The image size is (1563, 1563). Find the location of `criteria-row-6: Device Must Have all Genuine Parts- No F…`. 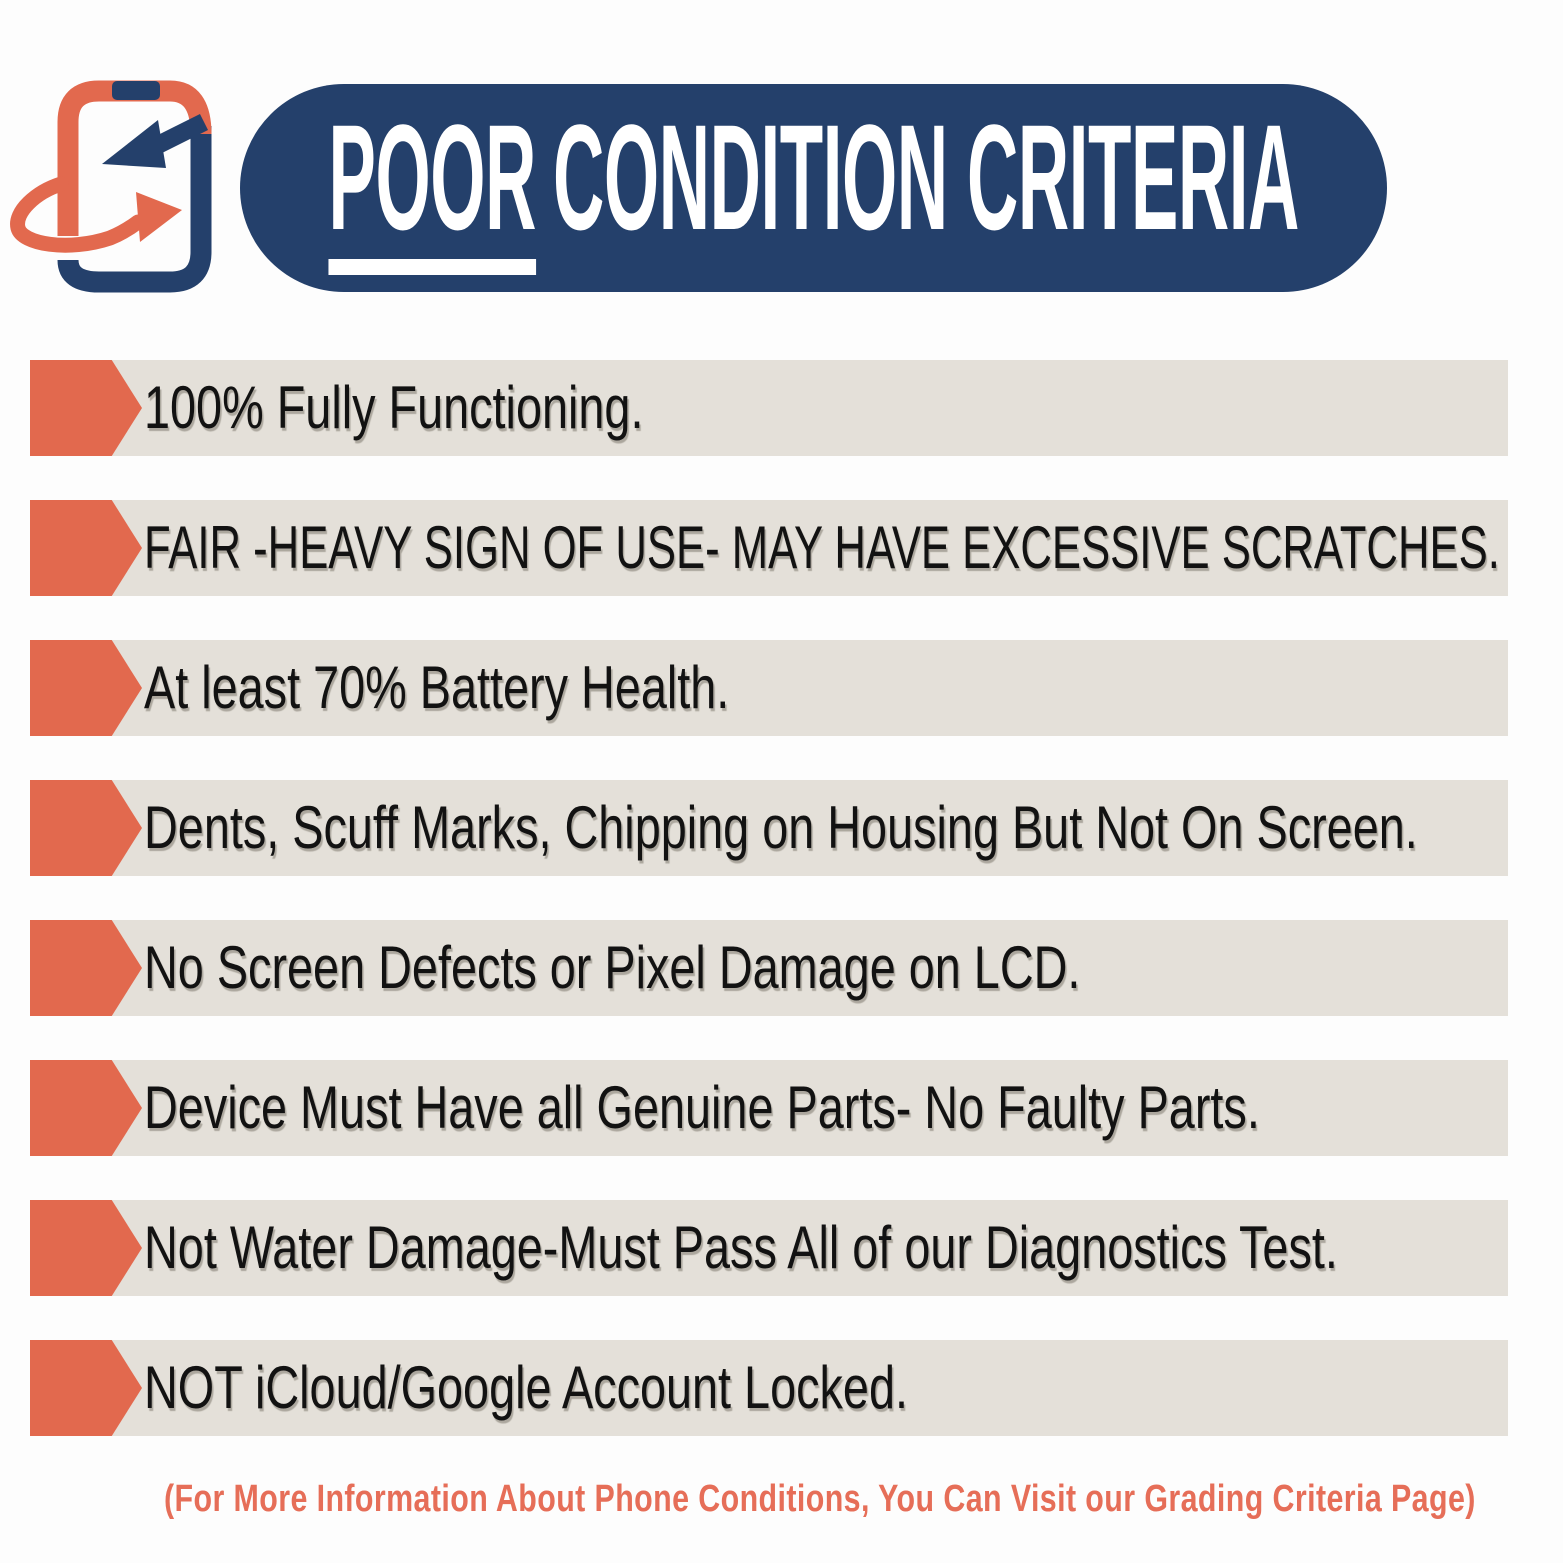

criteria-row-6: Device Must Have all Genuine Parts- No F… is located at coordinates (769, 1108).